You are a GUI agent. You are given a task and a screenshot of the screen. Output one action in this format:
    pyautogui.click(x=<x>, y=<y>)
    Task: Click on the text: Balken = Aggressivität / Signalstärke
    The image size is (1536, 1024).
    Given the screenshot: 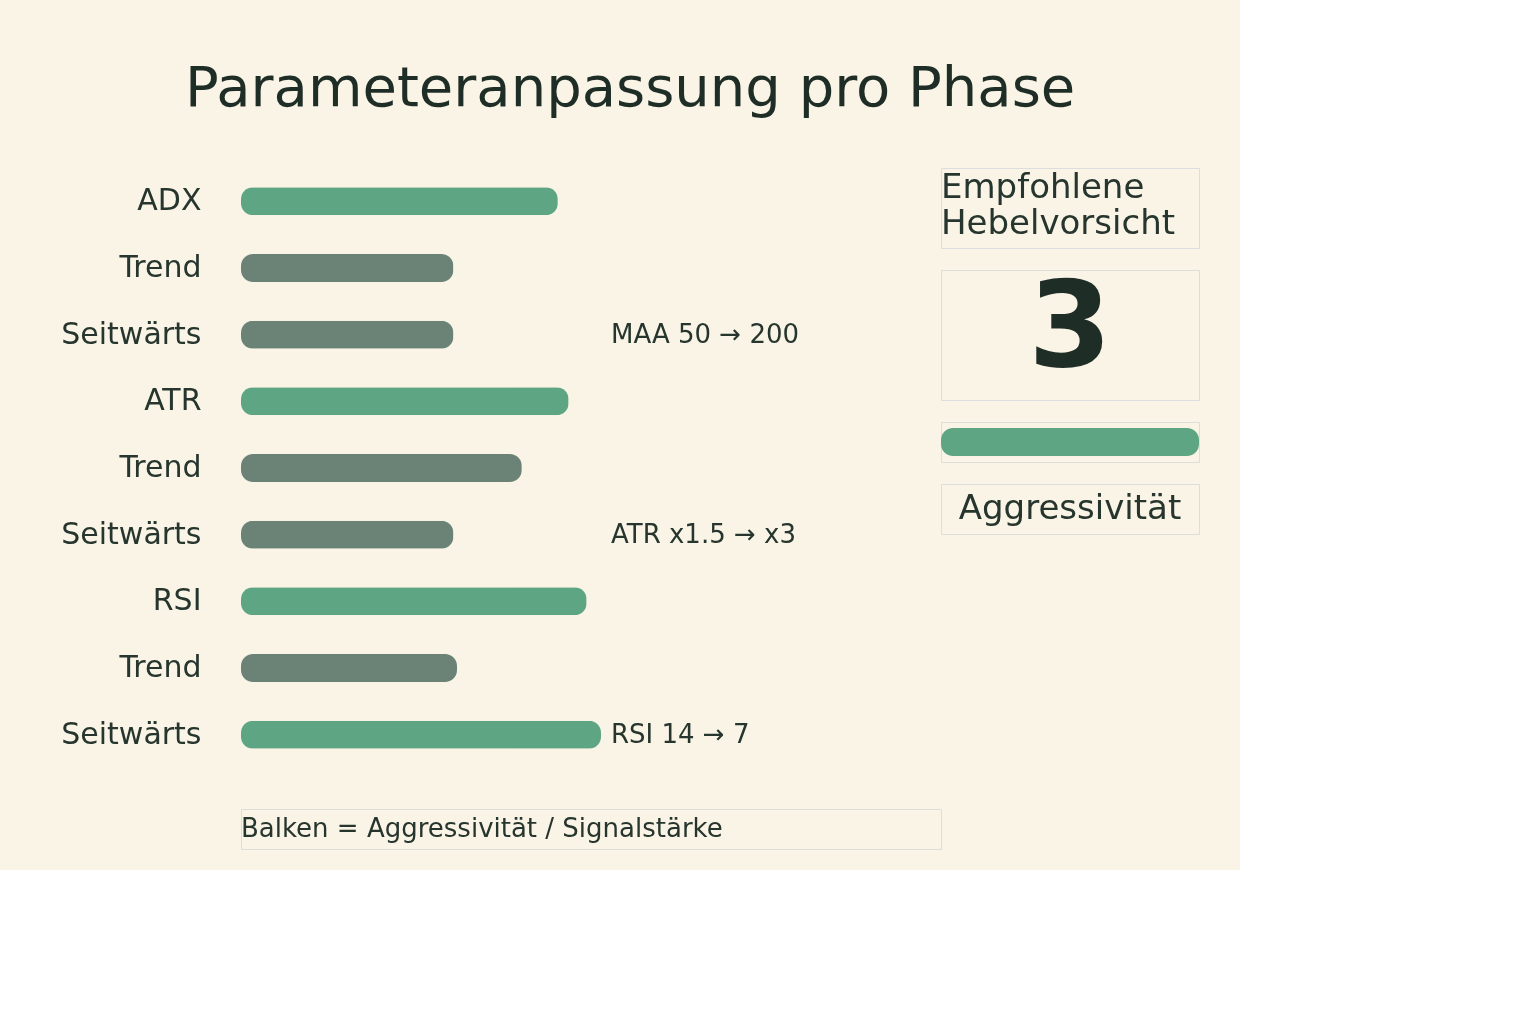 What is the action you would take?
    pyautogui.click(x=482, y=828)
    